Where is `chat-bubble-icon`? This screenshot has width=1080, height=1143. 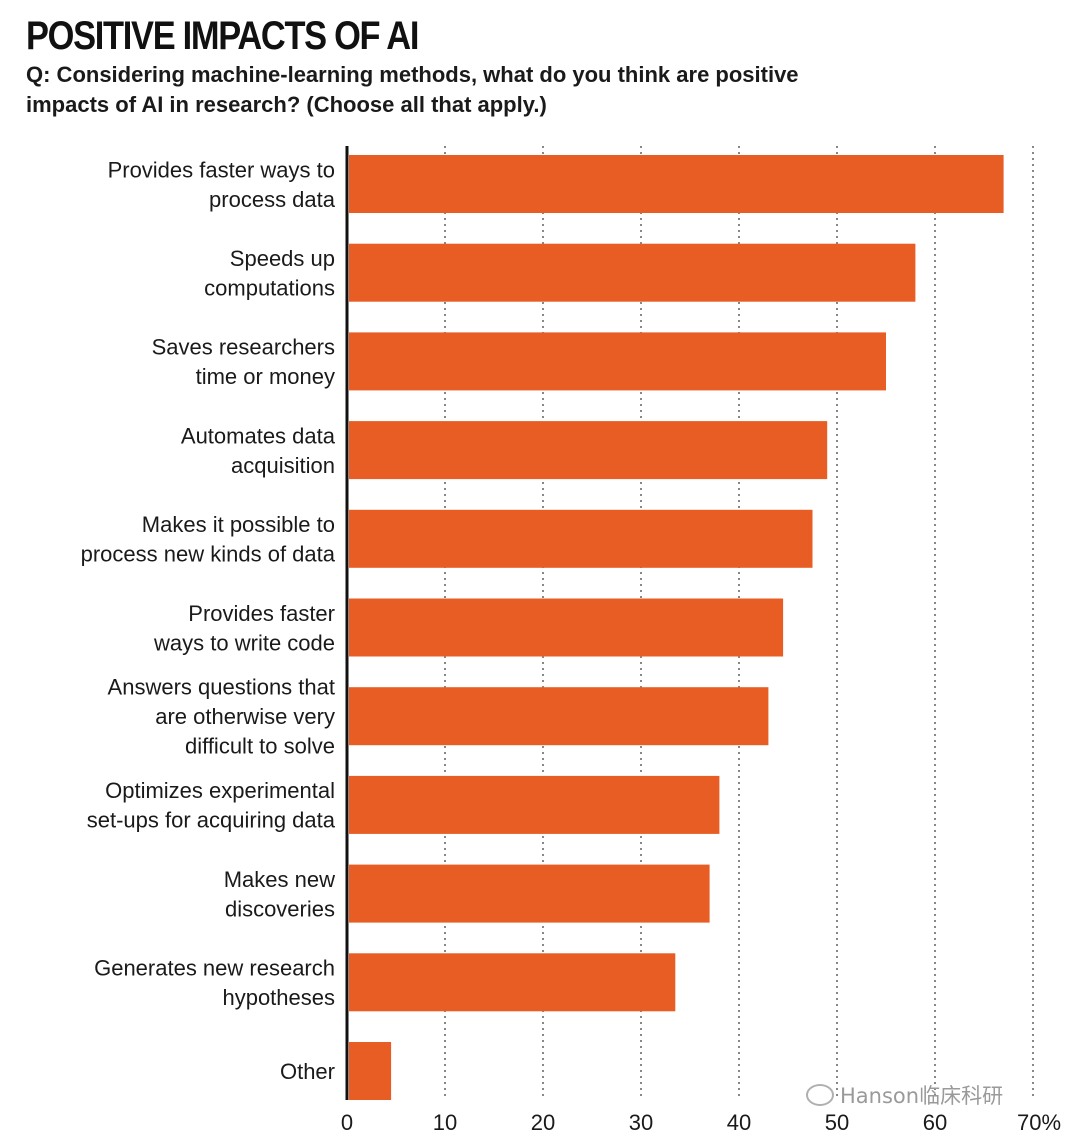
chat-bubble-icon is located at coordinates (820, 1095).